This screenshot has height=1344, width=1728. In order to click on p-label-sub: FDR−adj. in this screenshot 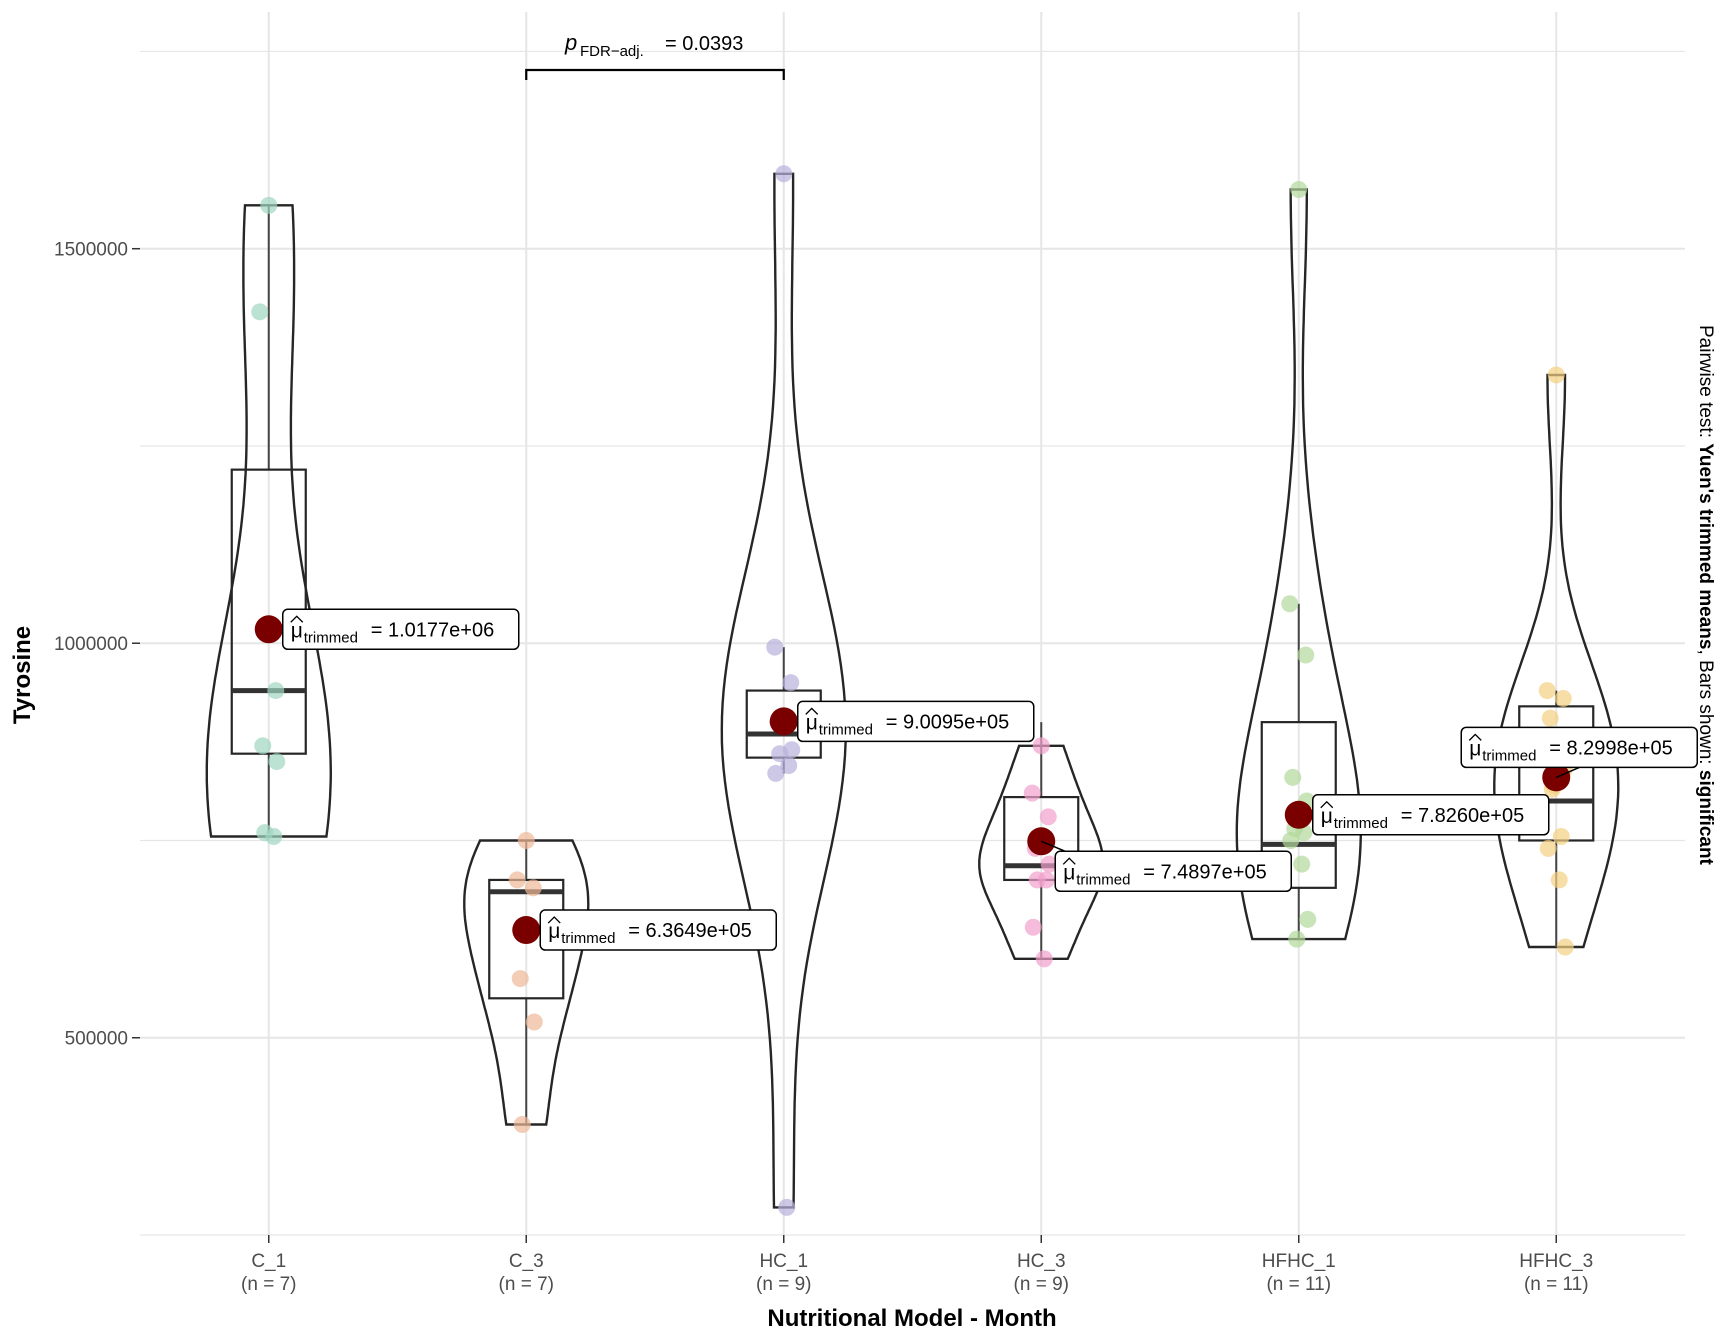, I will do `click(612, 51)`.